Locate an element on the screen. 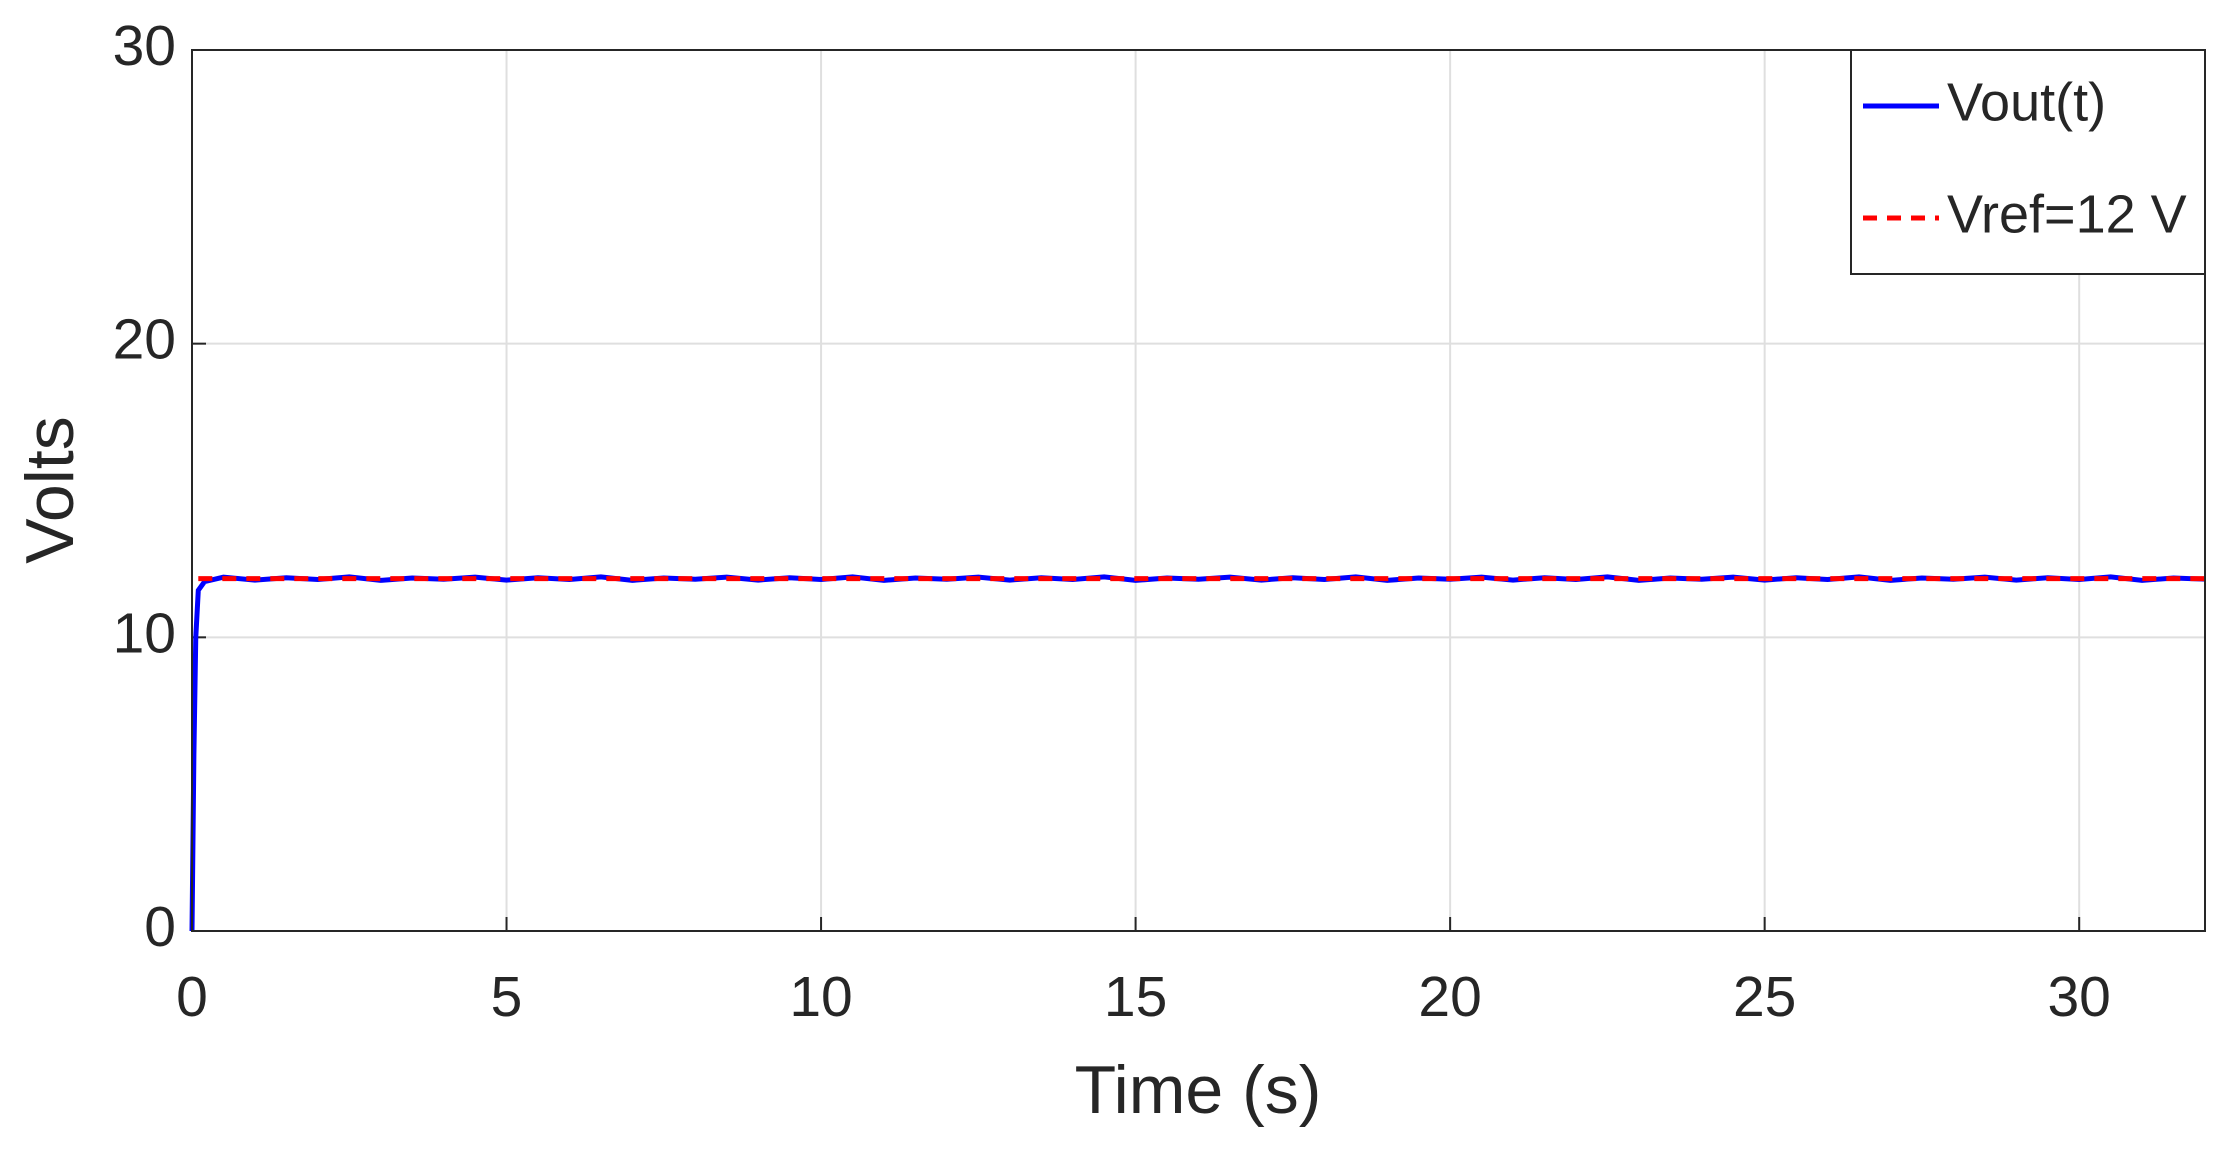  y-tick-label: 30 is located at coordinates (144, 46).